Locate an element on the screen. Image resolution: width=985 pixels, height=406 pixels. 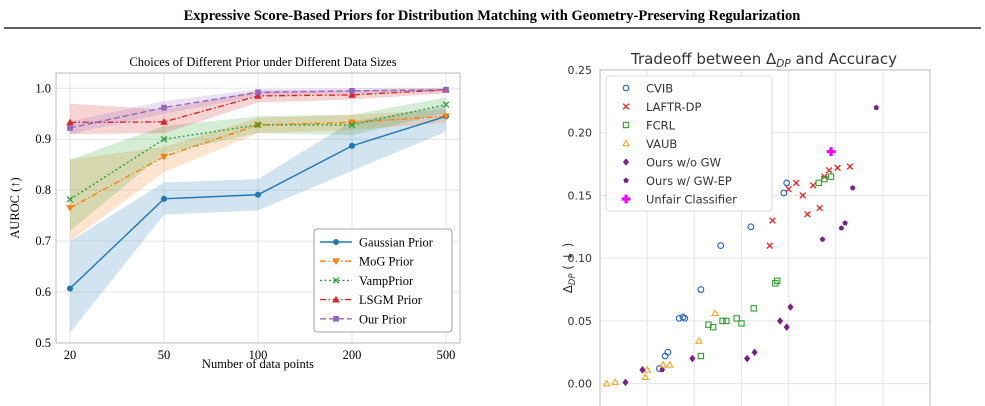
legend-marker-mog-prior is located at coordinates (336, 261).